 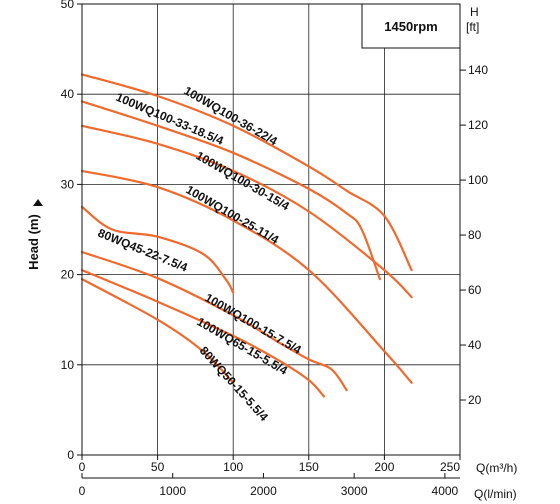 I want to click on y-tick-label-m: 30, so click(x=68, y=184).